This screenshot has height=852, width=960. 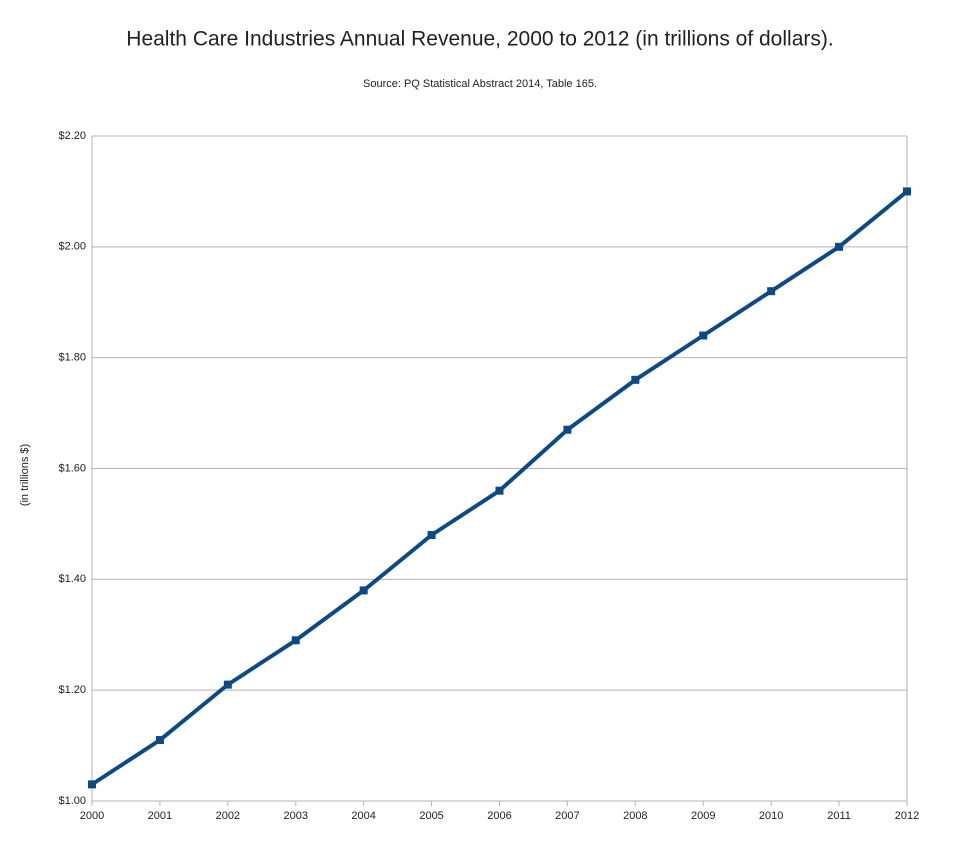 What do you see at coordinates (72, 468) in the screenshot?
I see `y-tick-label: $1.60` at bounding box center [72, 468].